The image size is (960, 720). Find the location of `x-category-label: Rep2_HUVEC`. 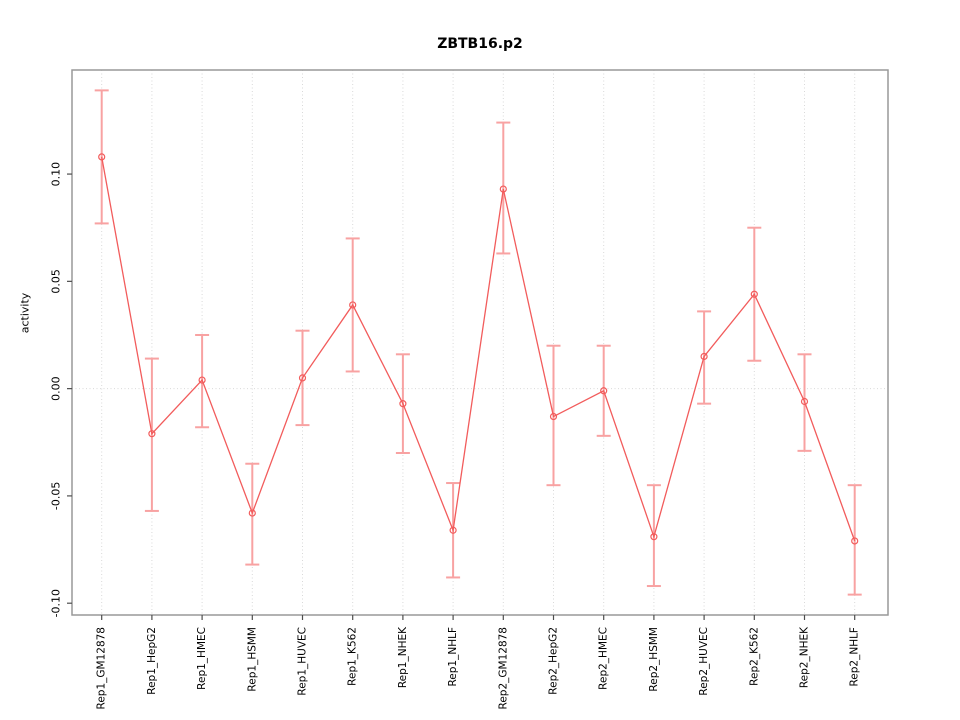

x-category-label: Rep2_HUVEC is located at coordinates (704, 661).